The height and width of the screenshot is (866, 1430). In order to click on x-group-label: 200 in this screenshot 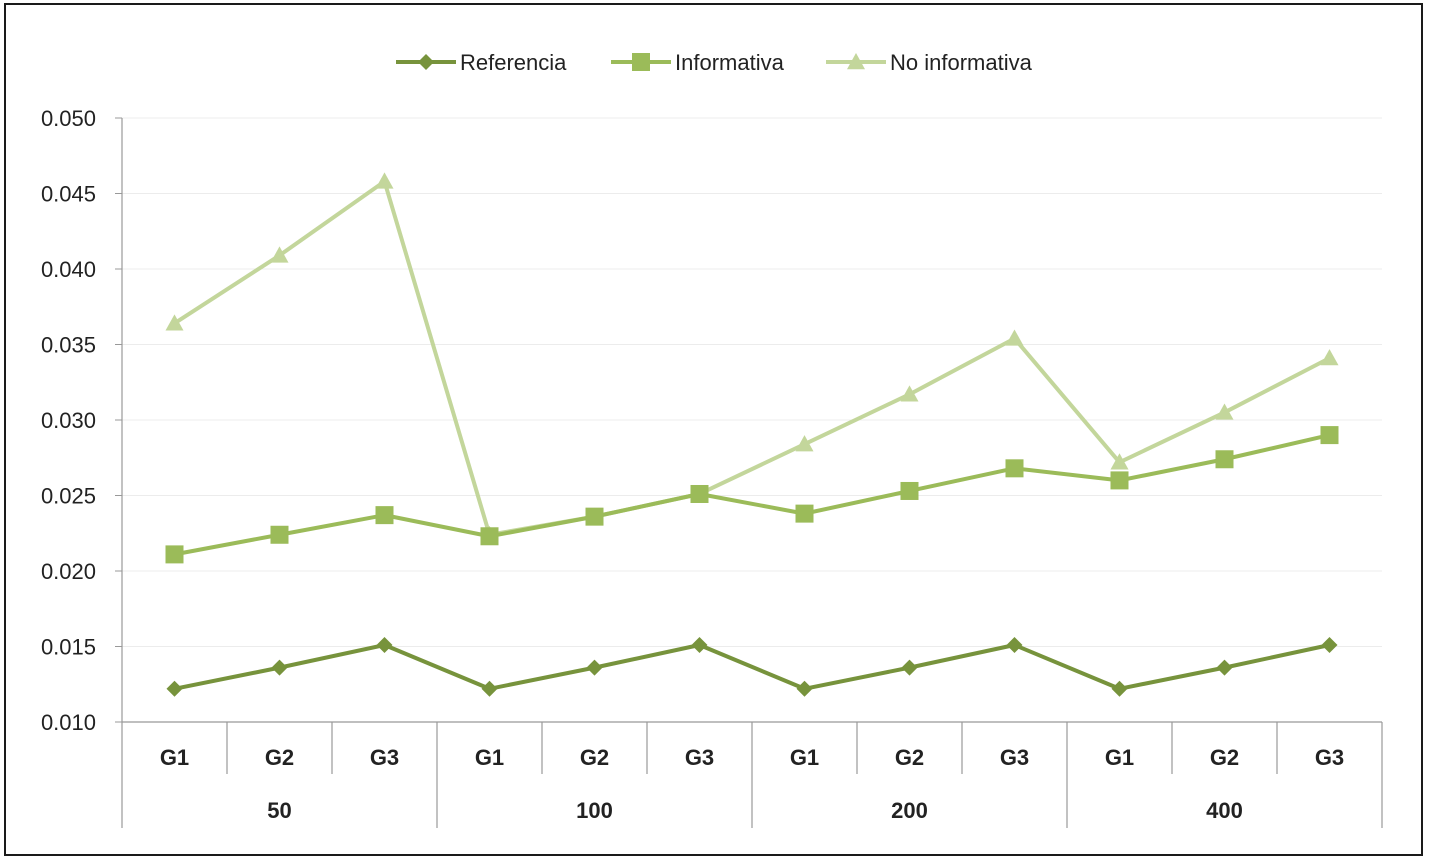, I will do `click(909, 810)`.